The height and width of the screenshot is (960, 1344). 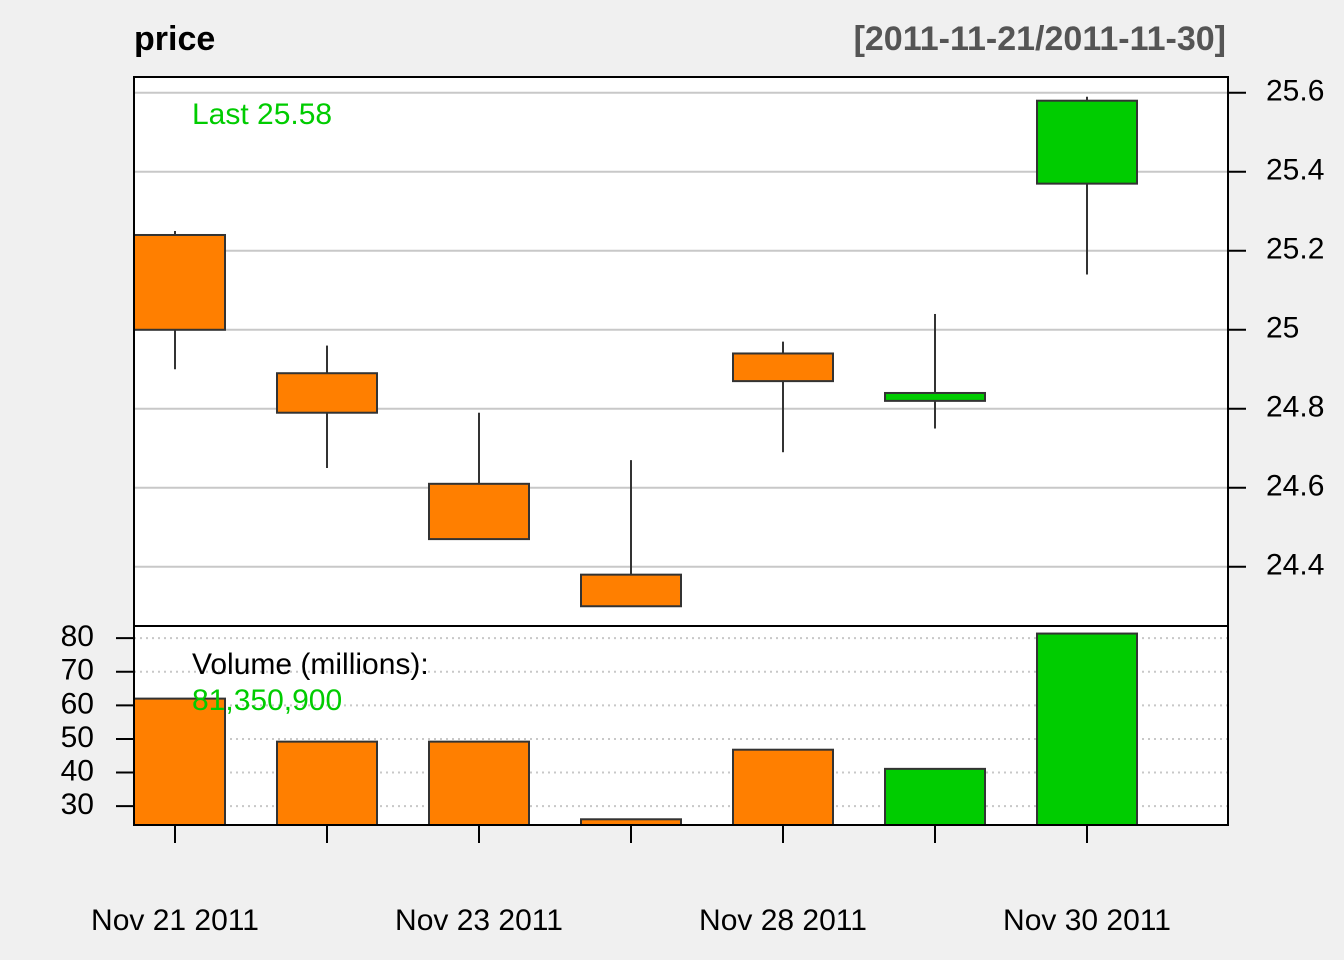 What do you see at coordinates (175, 920) in the screenshot?
I see `x-tick-label: Nov 21 2011` at bounding box center [175, 920].